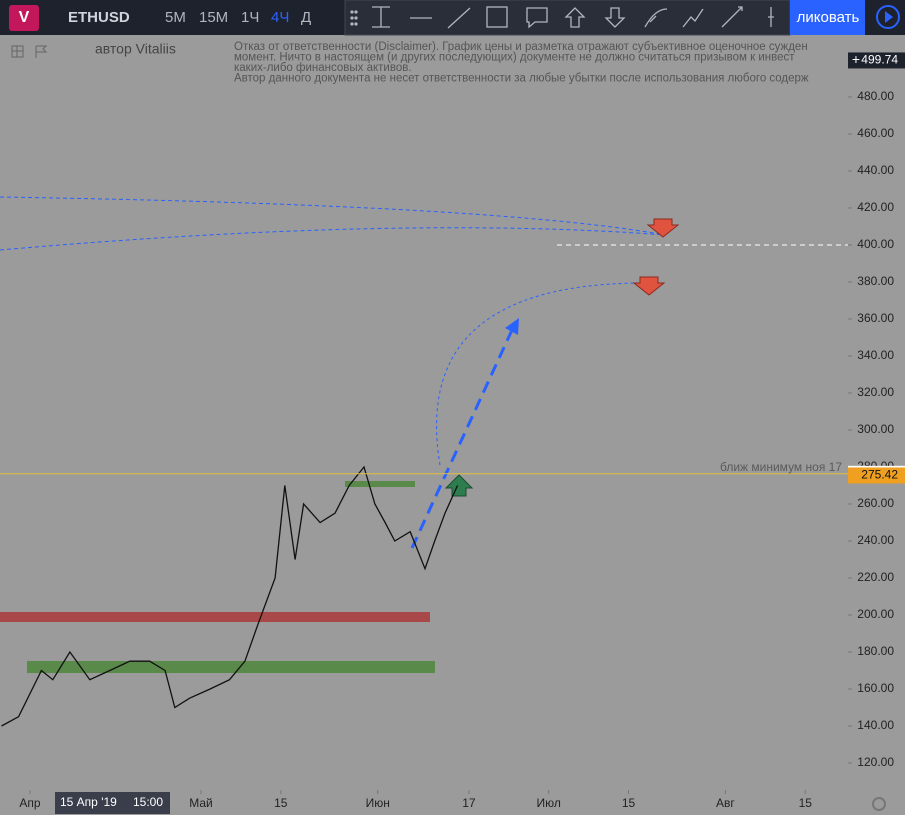 This screenshot has height=815, width=905. What do you see at coordinates (879, 60) in the screenshot?
I see `price-label: 499.74` at bounding box center [879, 60].